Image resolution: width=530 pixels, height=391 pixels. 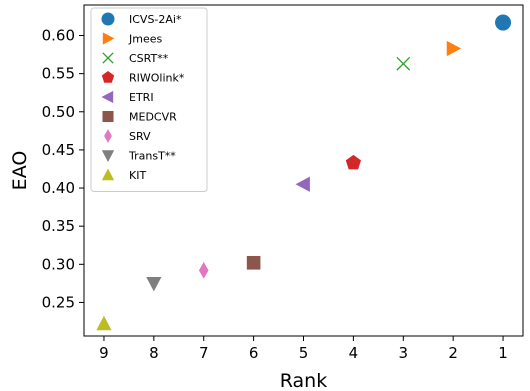 What do you see at coordinates (154, 353) in the screenshot?
I see `x-tick-label: 8` at bounding box center [154, 353].